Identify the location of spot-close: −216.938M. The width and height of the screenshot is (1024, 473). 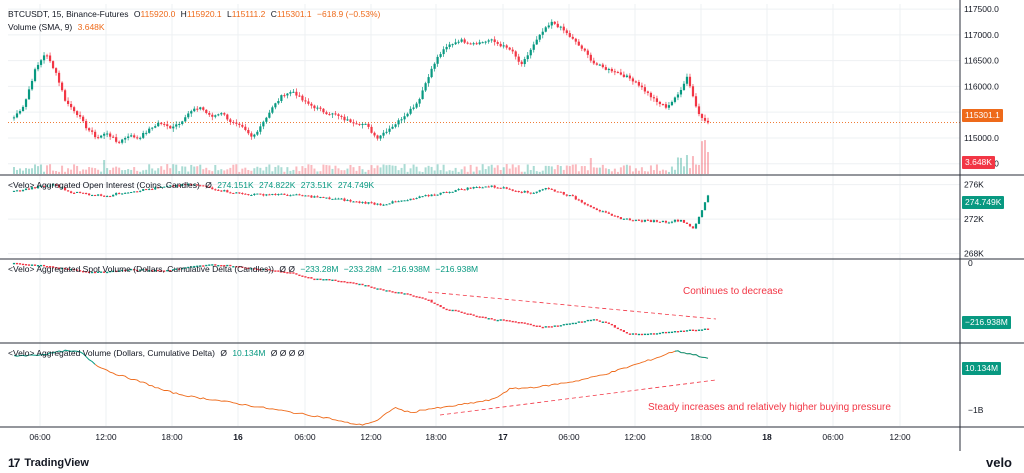
(457, 269).